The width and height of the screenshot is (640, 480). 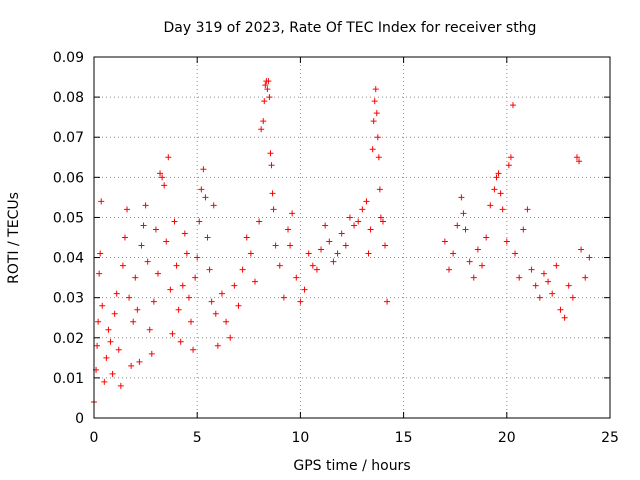 What do you see at coordinates (507, 438) in the screenshot?
I see `x-tick-label: 20` at bounding box center [507, 438].